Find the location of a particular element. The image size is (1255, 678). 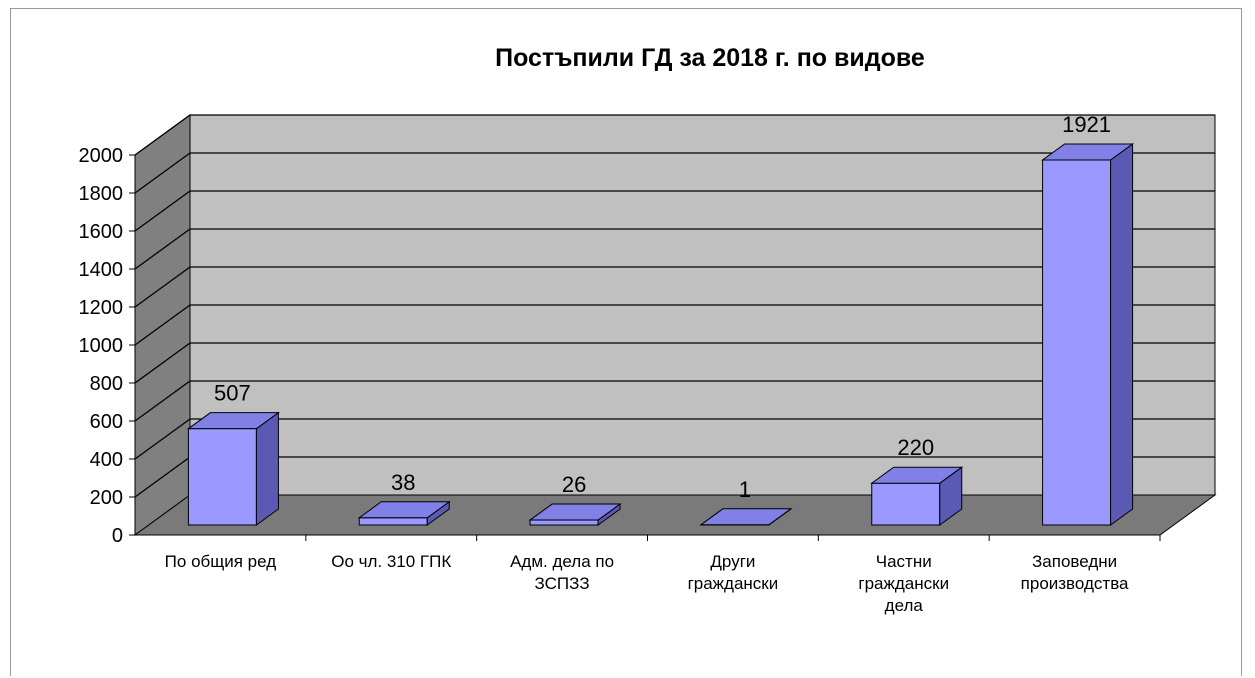

x-tick-label: Заповедни производства is located at coordinates (1075, 572).